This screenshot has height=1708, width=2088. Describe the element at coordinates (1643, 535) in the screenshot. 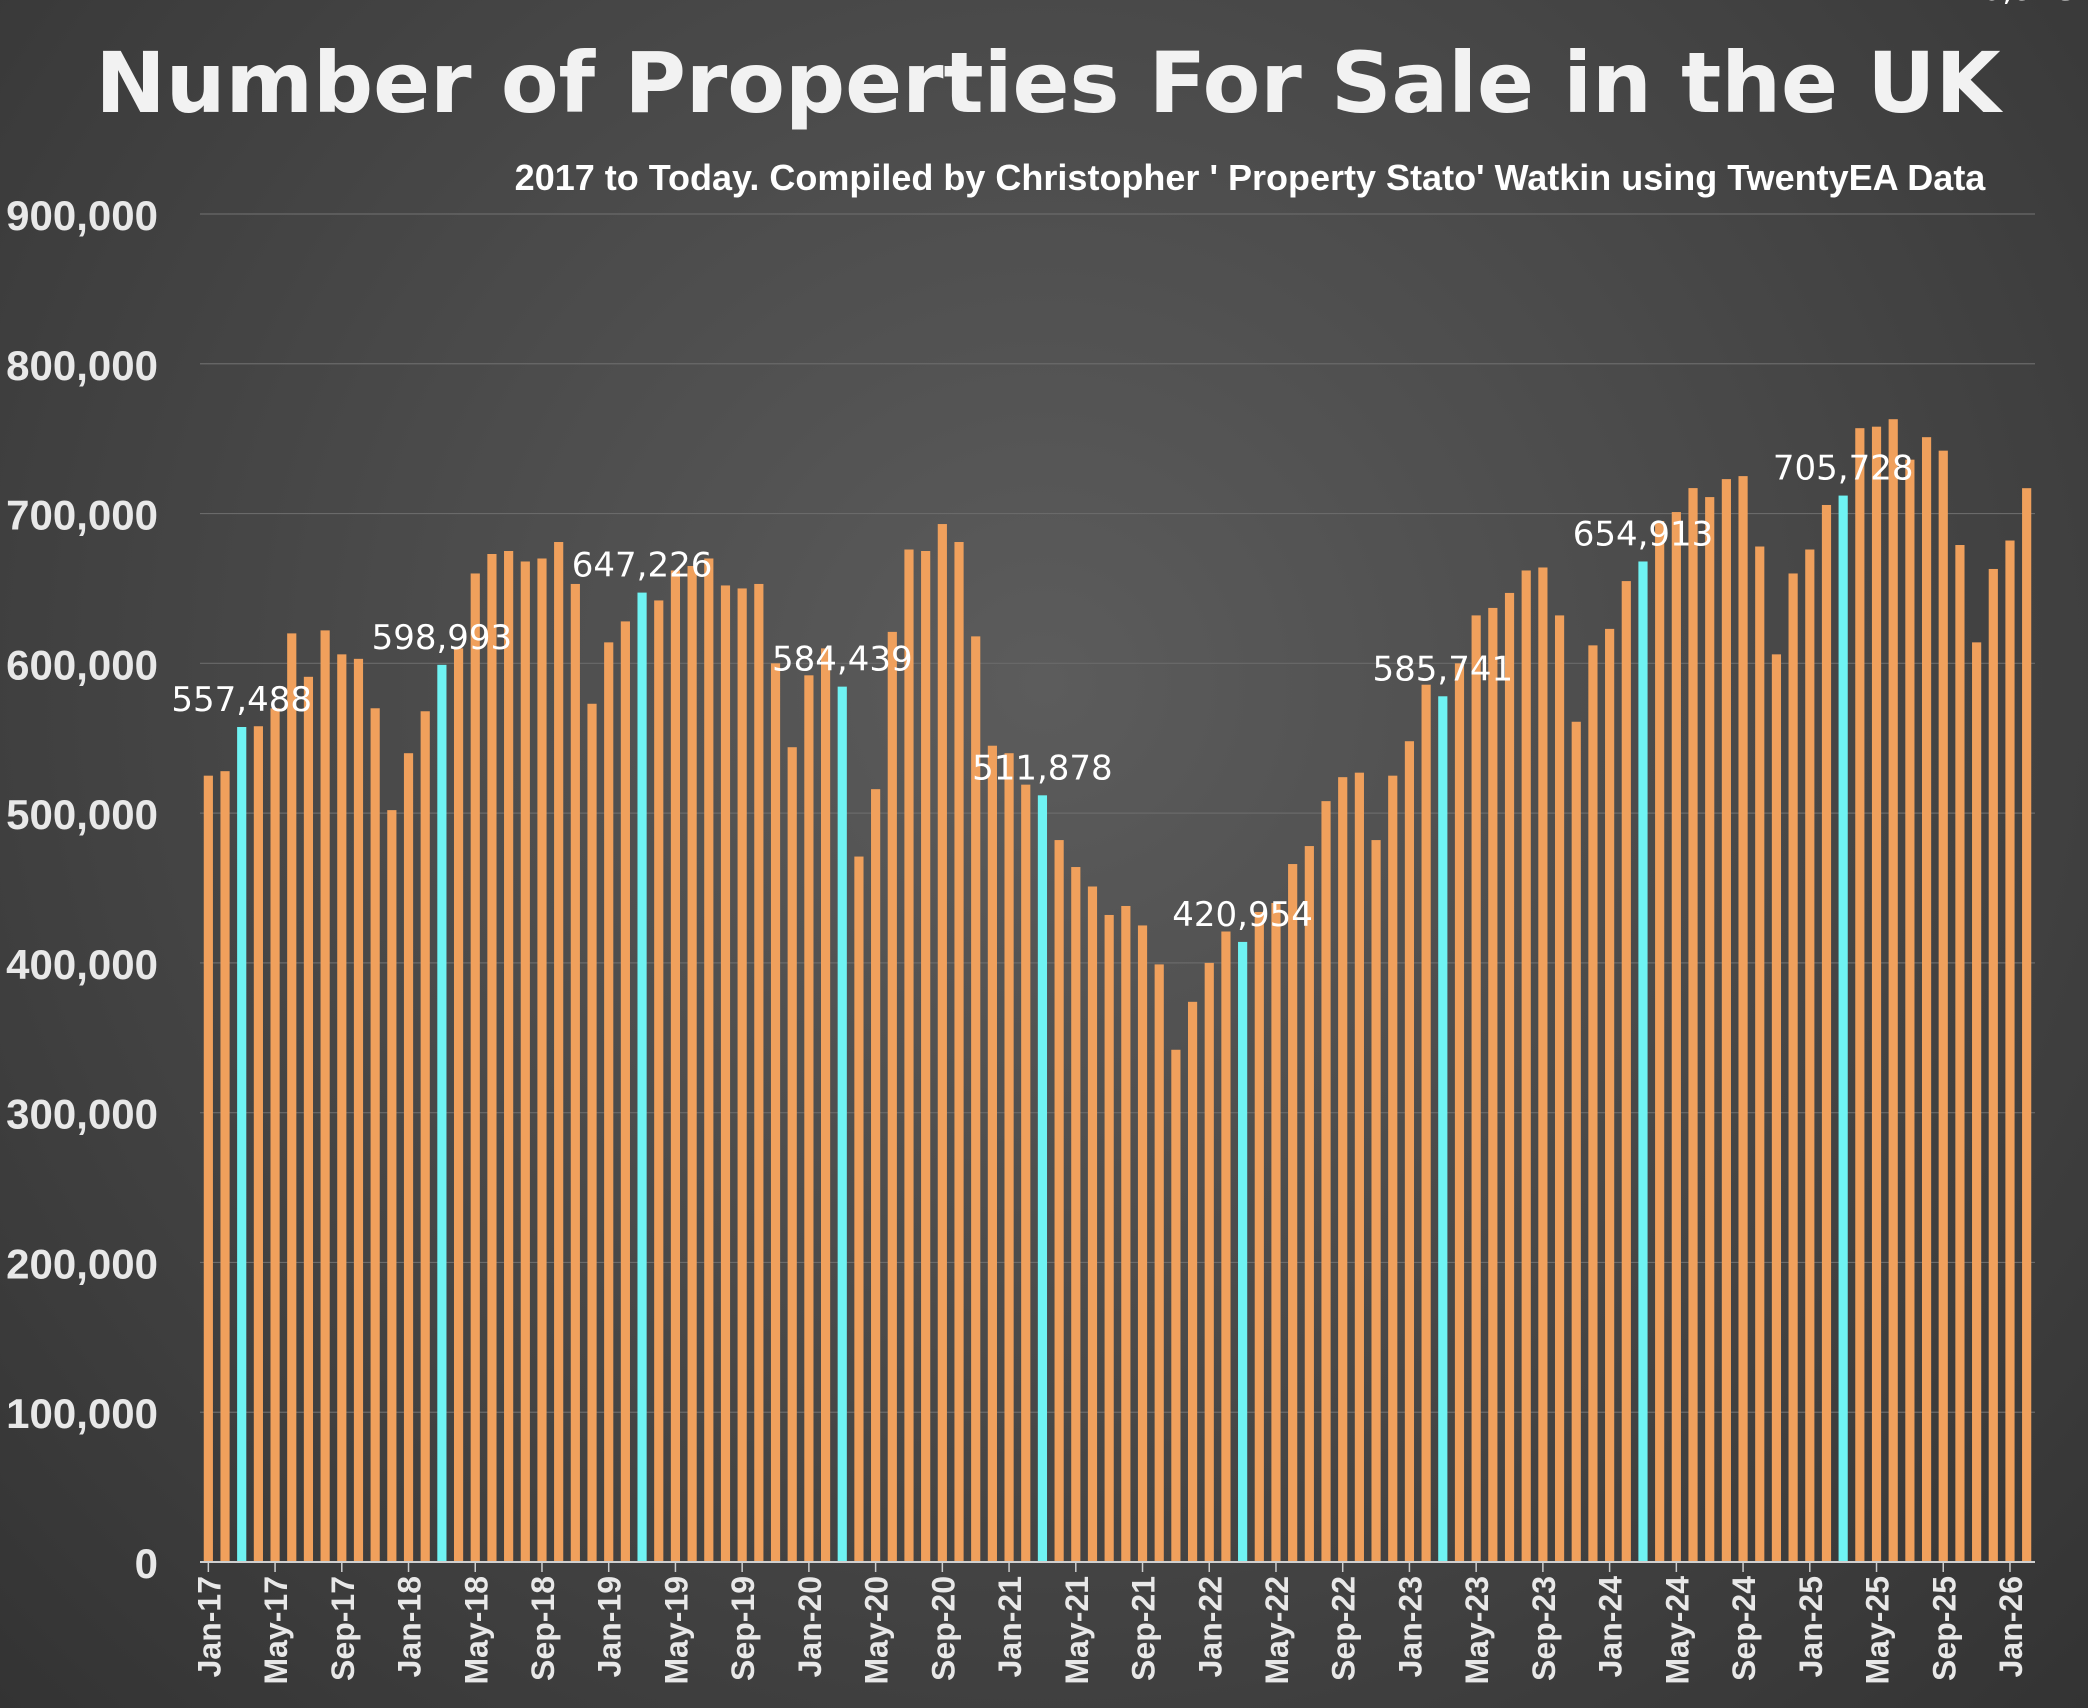

I see `data-label: 654,913` at that location.